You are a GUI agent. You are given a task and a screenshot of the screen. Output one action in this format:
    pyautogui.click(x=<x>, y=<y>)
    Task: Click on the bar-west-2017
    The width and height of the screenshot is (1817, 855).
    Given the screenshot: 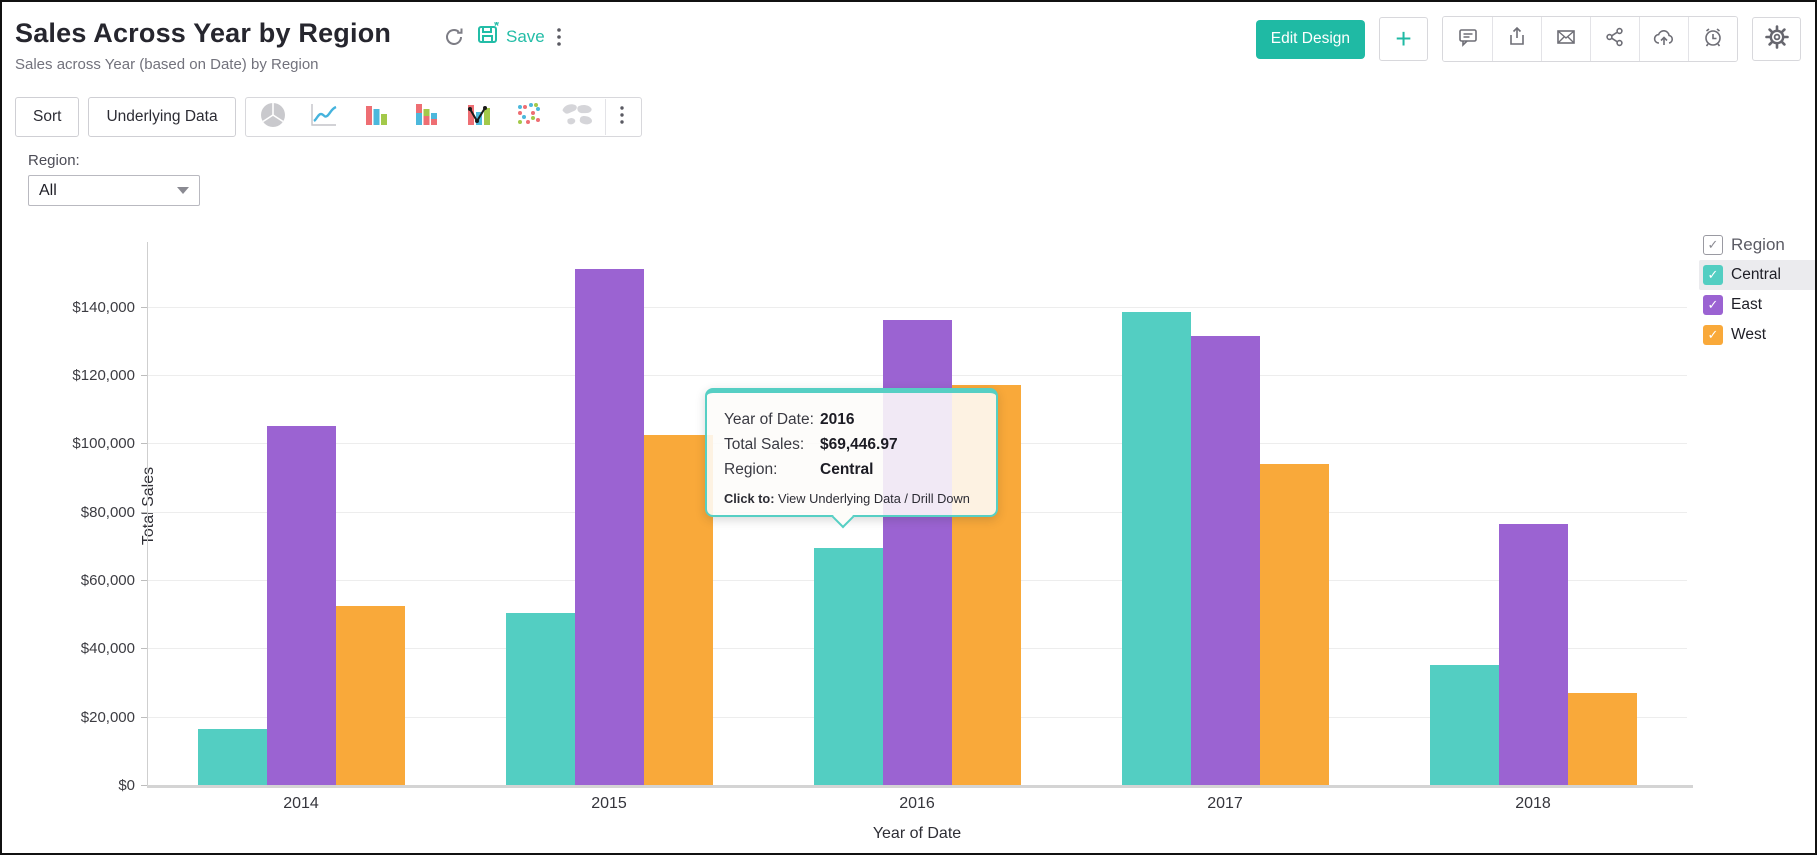 What is the action you would take?
    pyautogui.click(x=1294, y=624)
    